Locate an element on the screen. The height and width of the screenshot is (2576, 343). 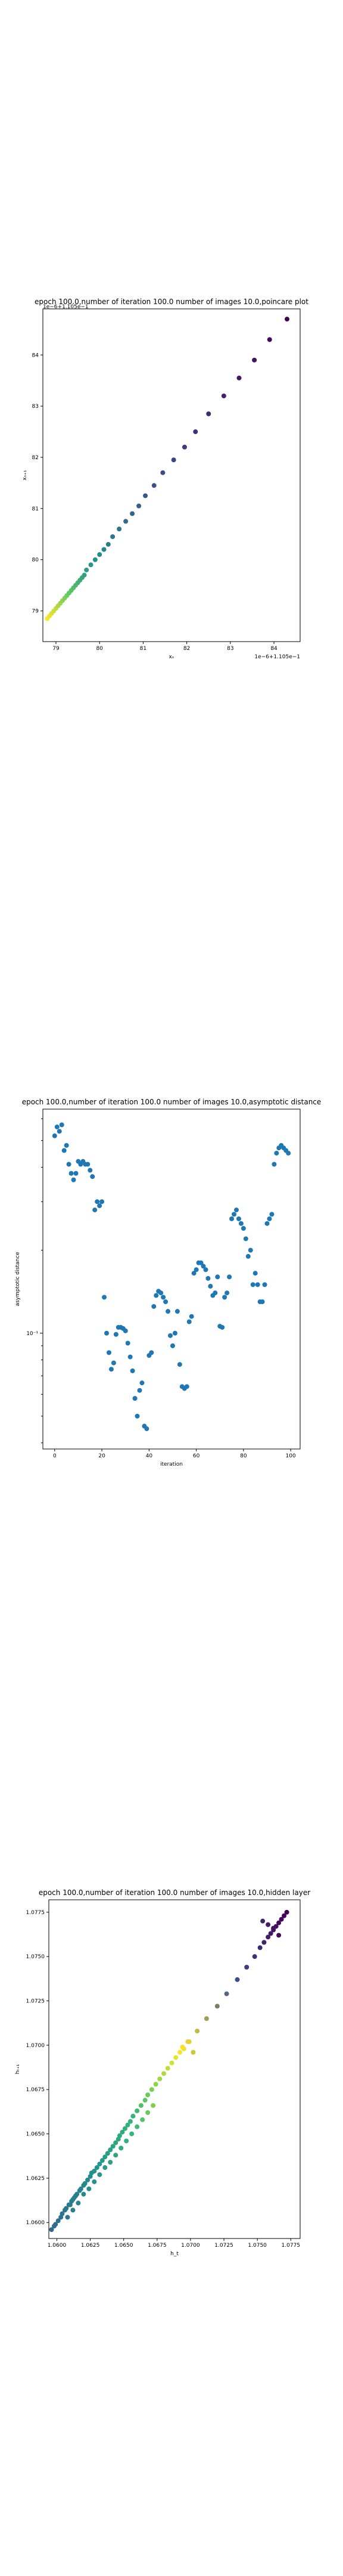
y-tick-label: 80 is located at coordinates (36, 561).